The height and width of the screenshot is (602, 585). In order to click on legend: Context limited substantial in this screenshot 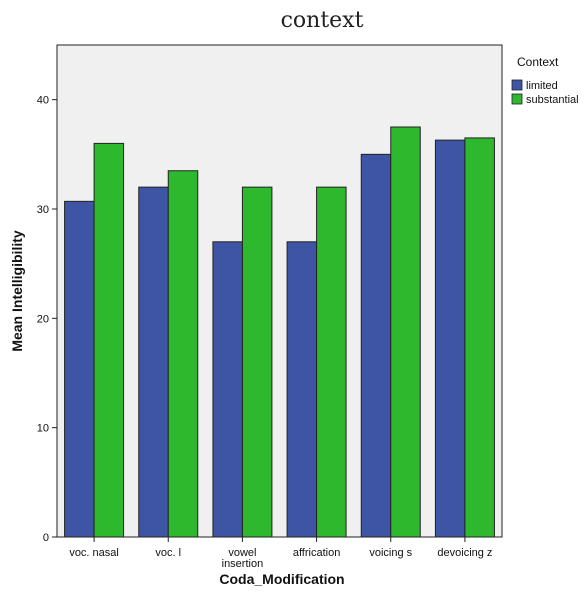, I will do `click(545, 80)`.